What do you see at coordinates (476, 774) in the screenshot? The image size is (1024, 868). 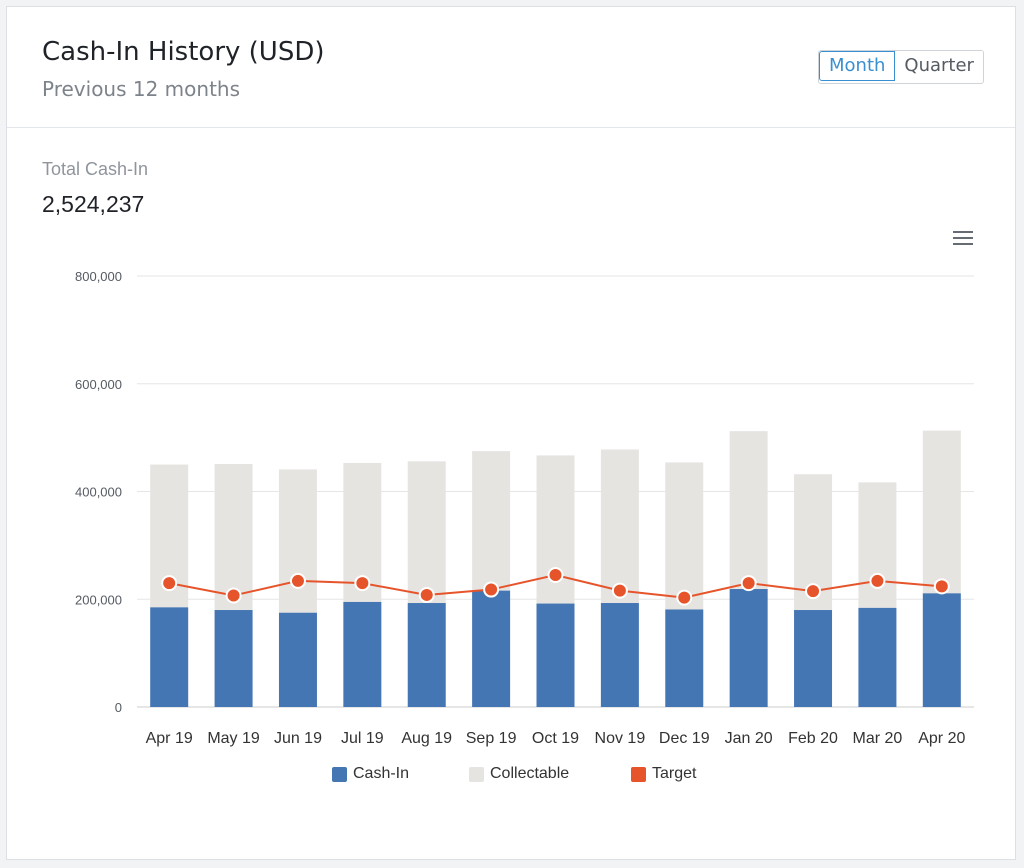 I see `legend-swatch-collectable` at bounding box center [476, 774].